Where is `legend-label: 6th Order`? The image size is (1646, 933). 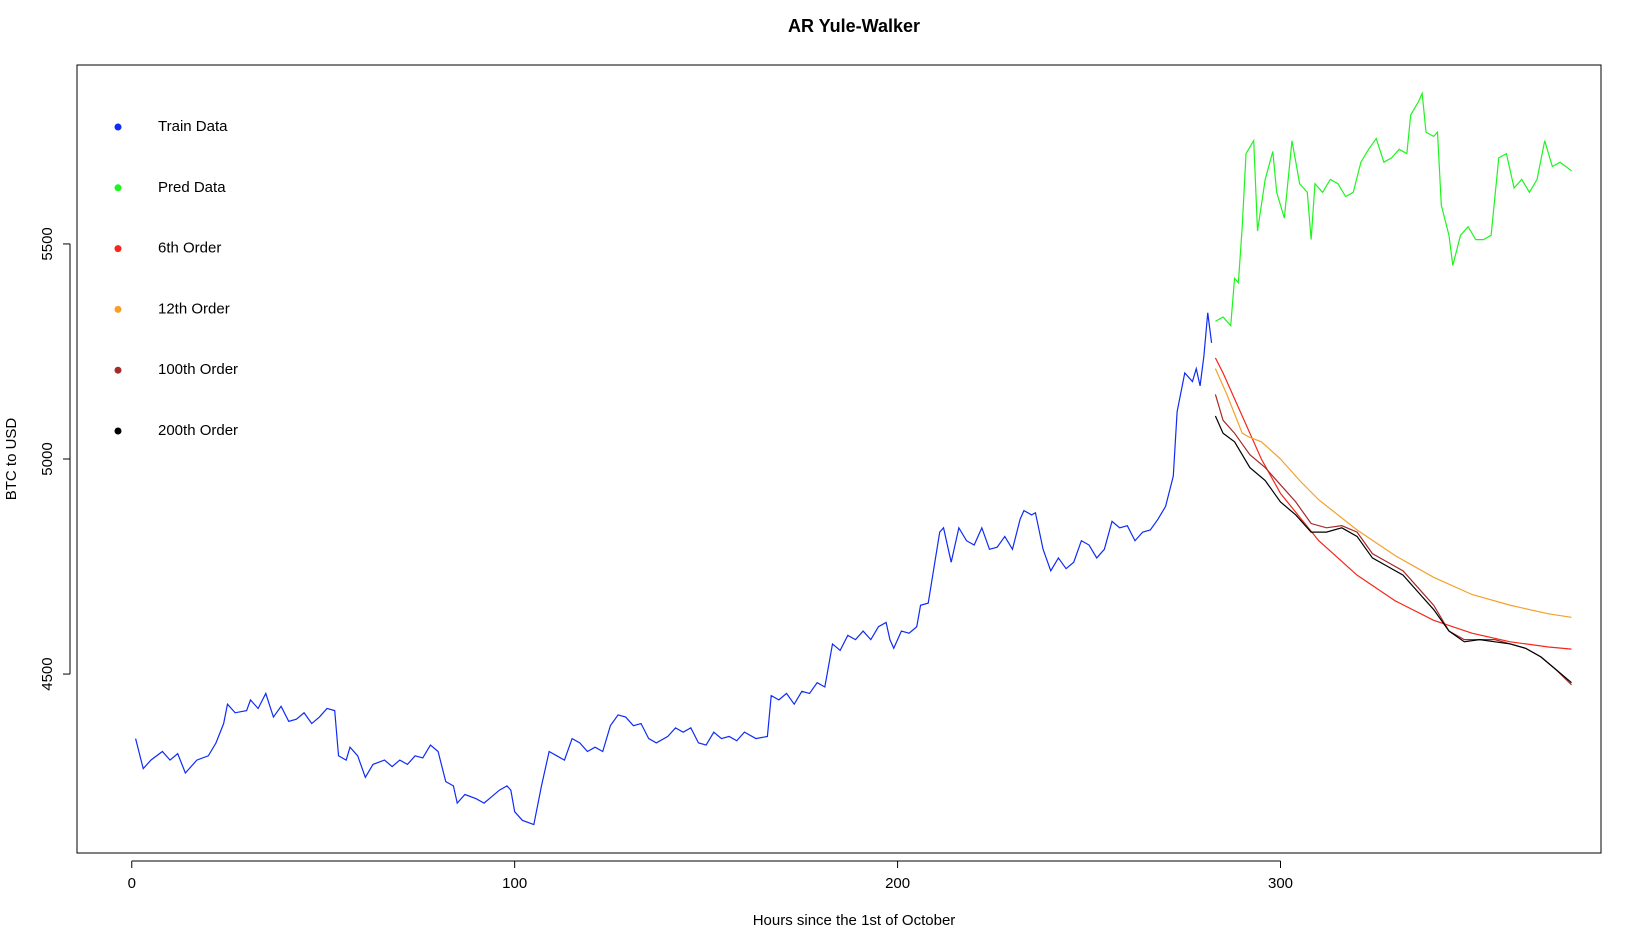
legend-label: 6th Order is located at coordinates (189, 248).